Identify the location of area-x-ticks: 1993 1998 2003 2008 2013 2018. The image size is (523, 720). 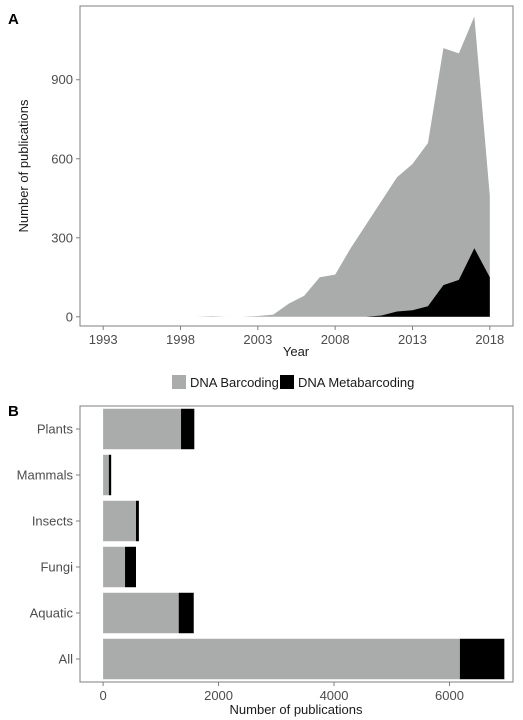
(296, 336).